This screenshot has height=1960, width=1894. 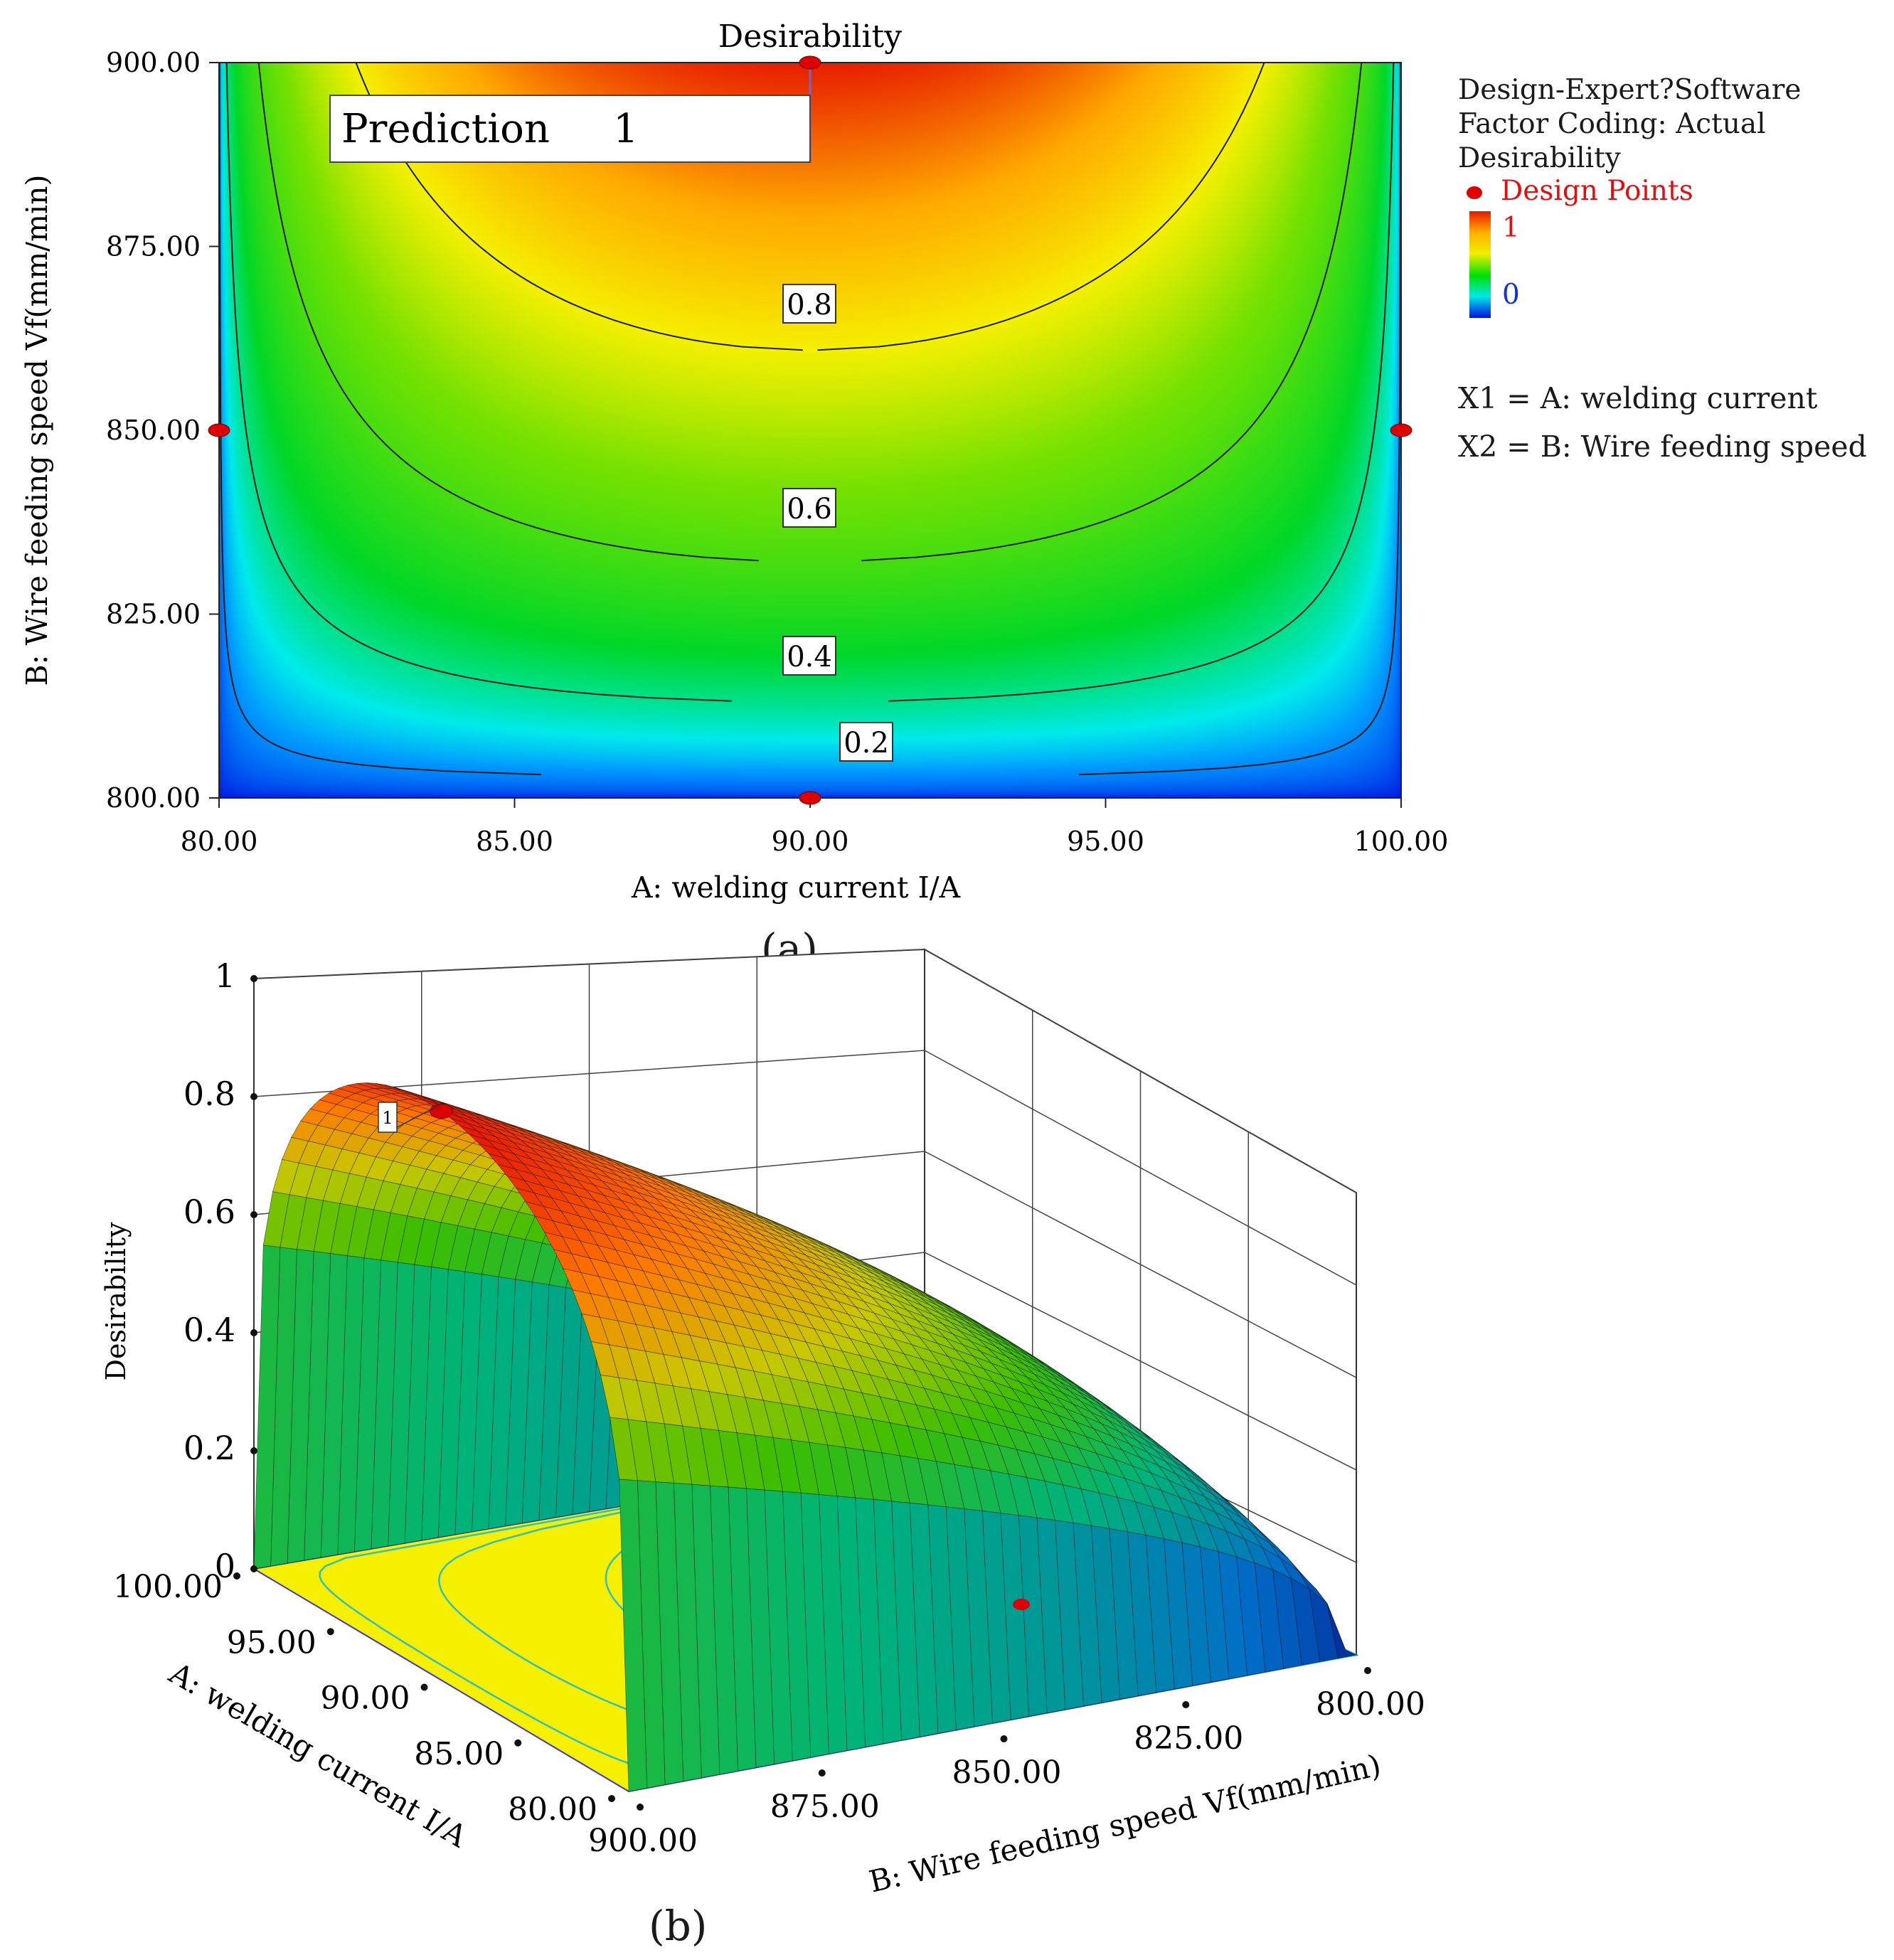 I want to click on legend-factor-coding: Factor Coding: Actual, so click(x=1612, y=124).